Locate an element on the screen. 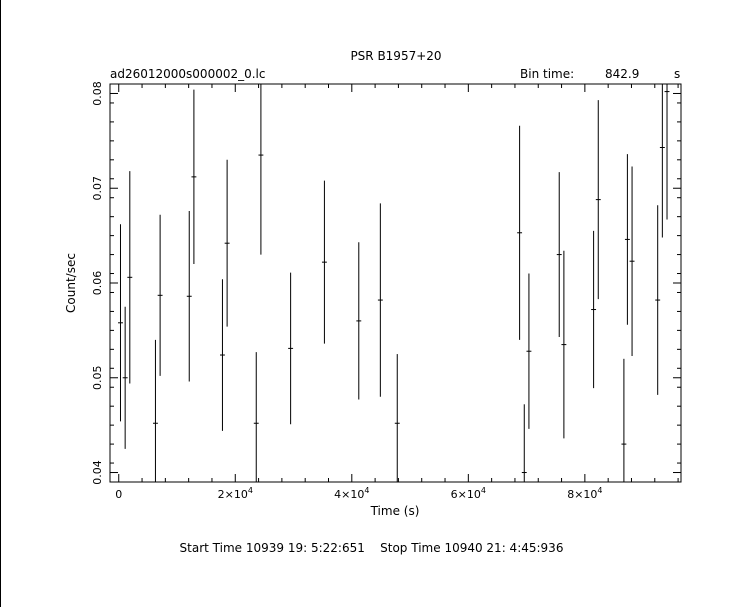 Image resolution: width=743 pixels, height=607 pixels. x-tick-labels: 0 2×104 4×104 6×104 8×104 is located at coordinates (358, 493).